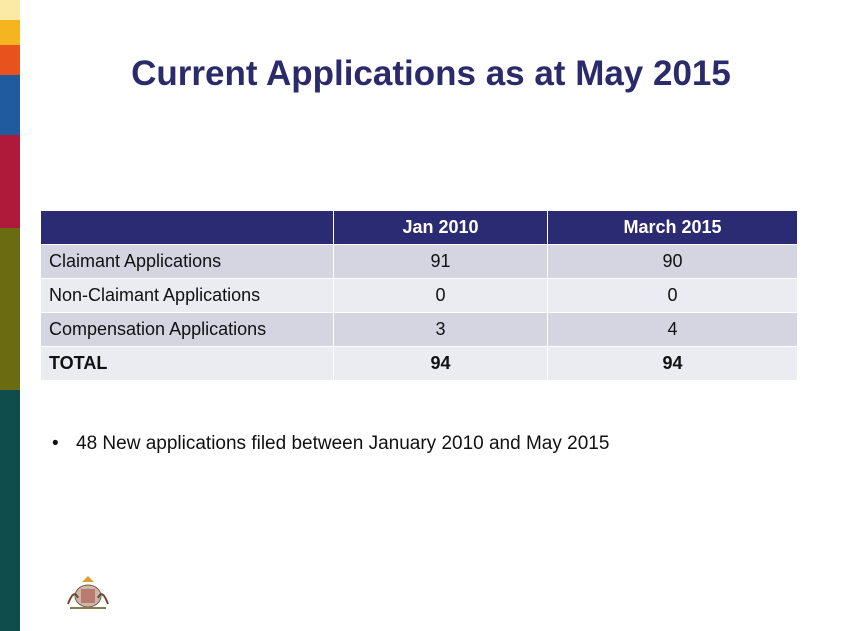  I want to click on total-row: TOTAL 94 94, so click(419, 363).